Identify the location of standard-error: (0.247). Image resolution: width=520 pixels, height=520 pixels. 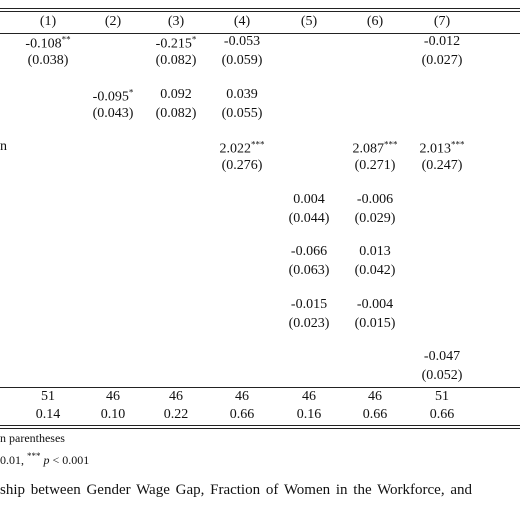
(442, 165).